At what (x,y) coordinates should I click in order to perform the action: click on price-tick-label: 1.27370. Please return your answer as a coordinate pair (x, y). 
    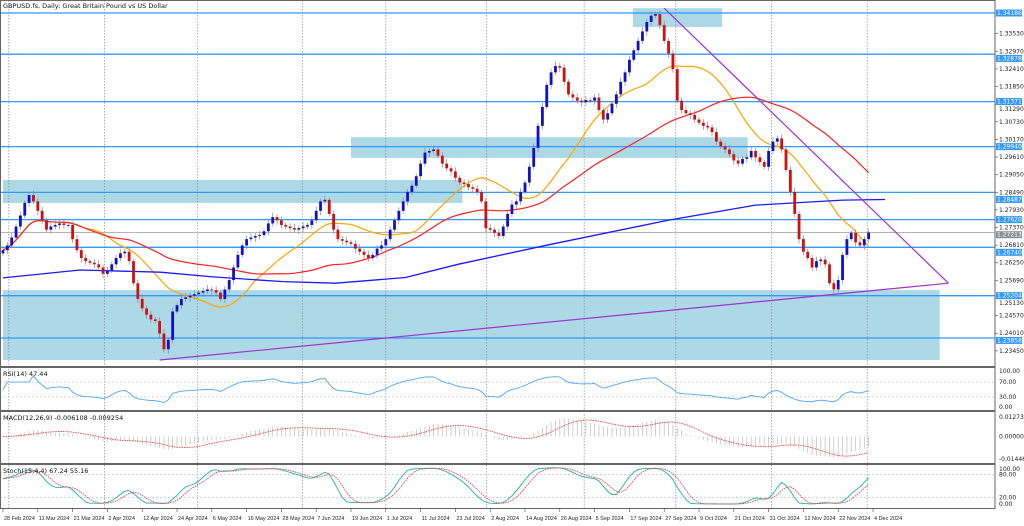
    Looking at the image, I should click on (1011, 227).